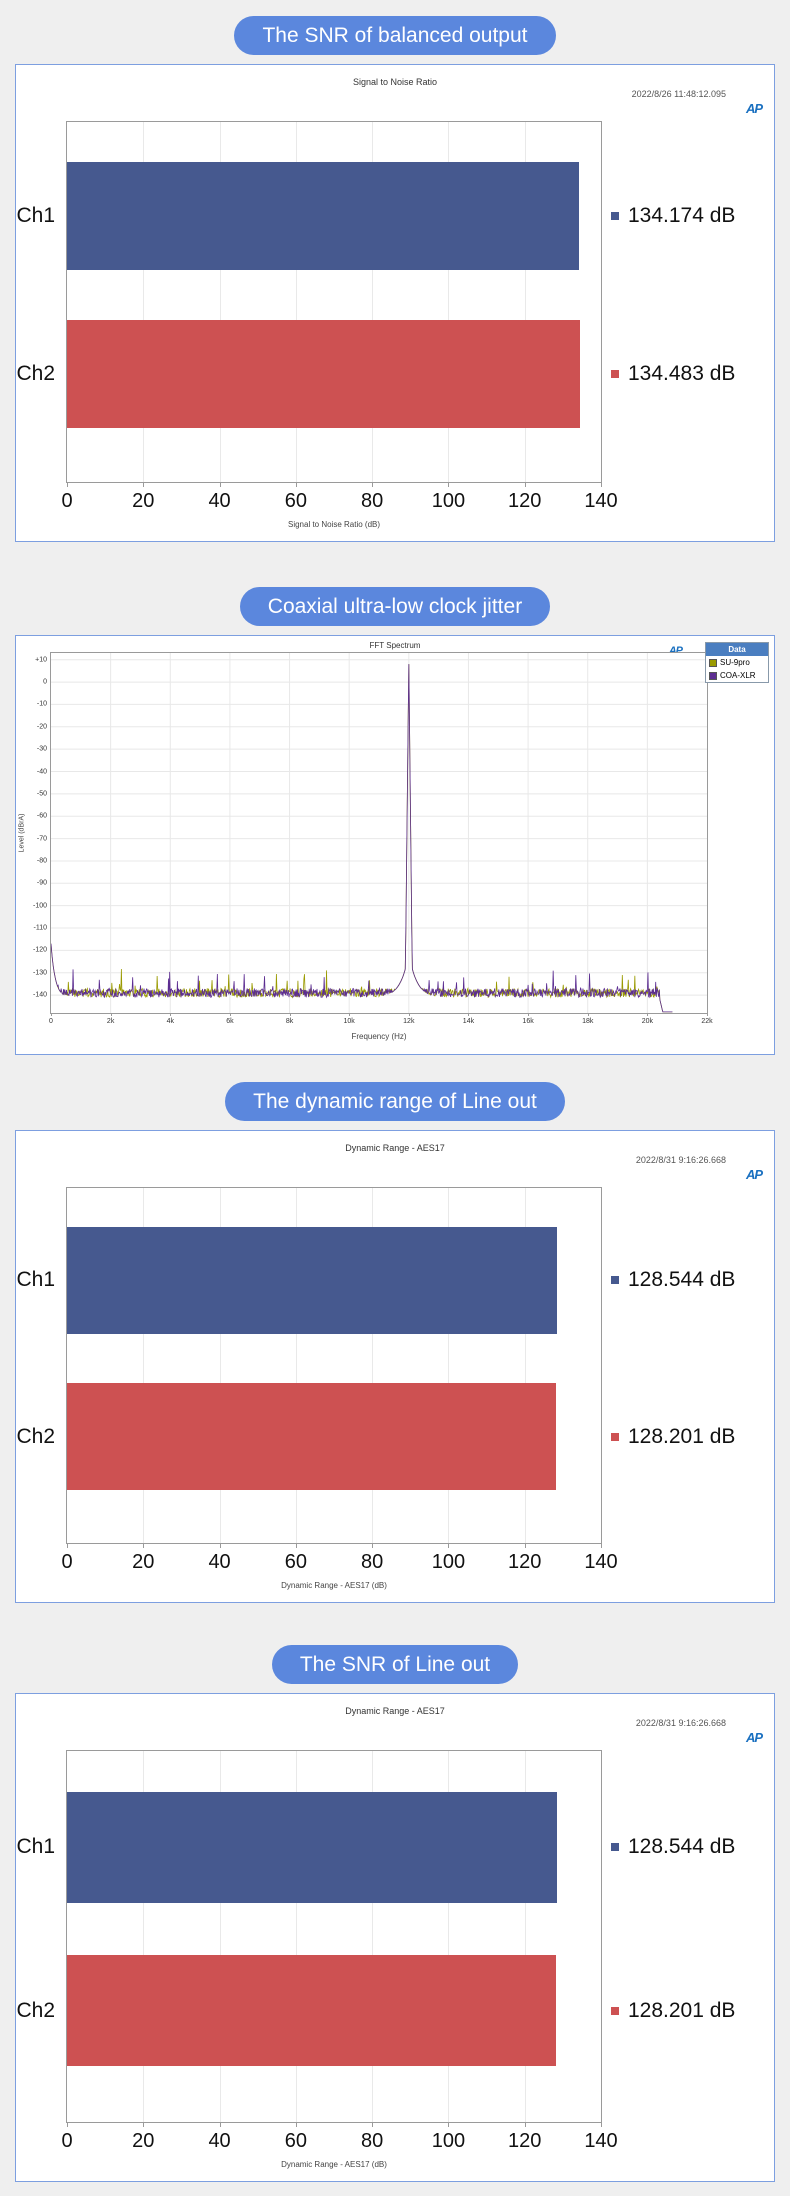  I want to click on legend-item: SU-9pro, so click(737, 662).